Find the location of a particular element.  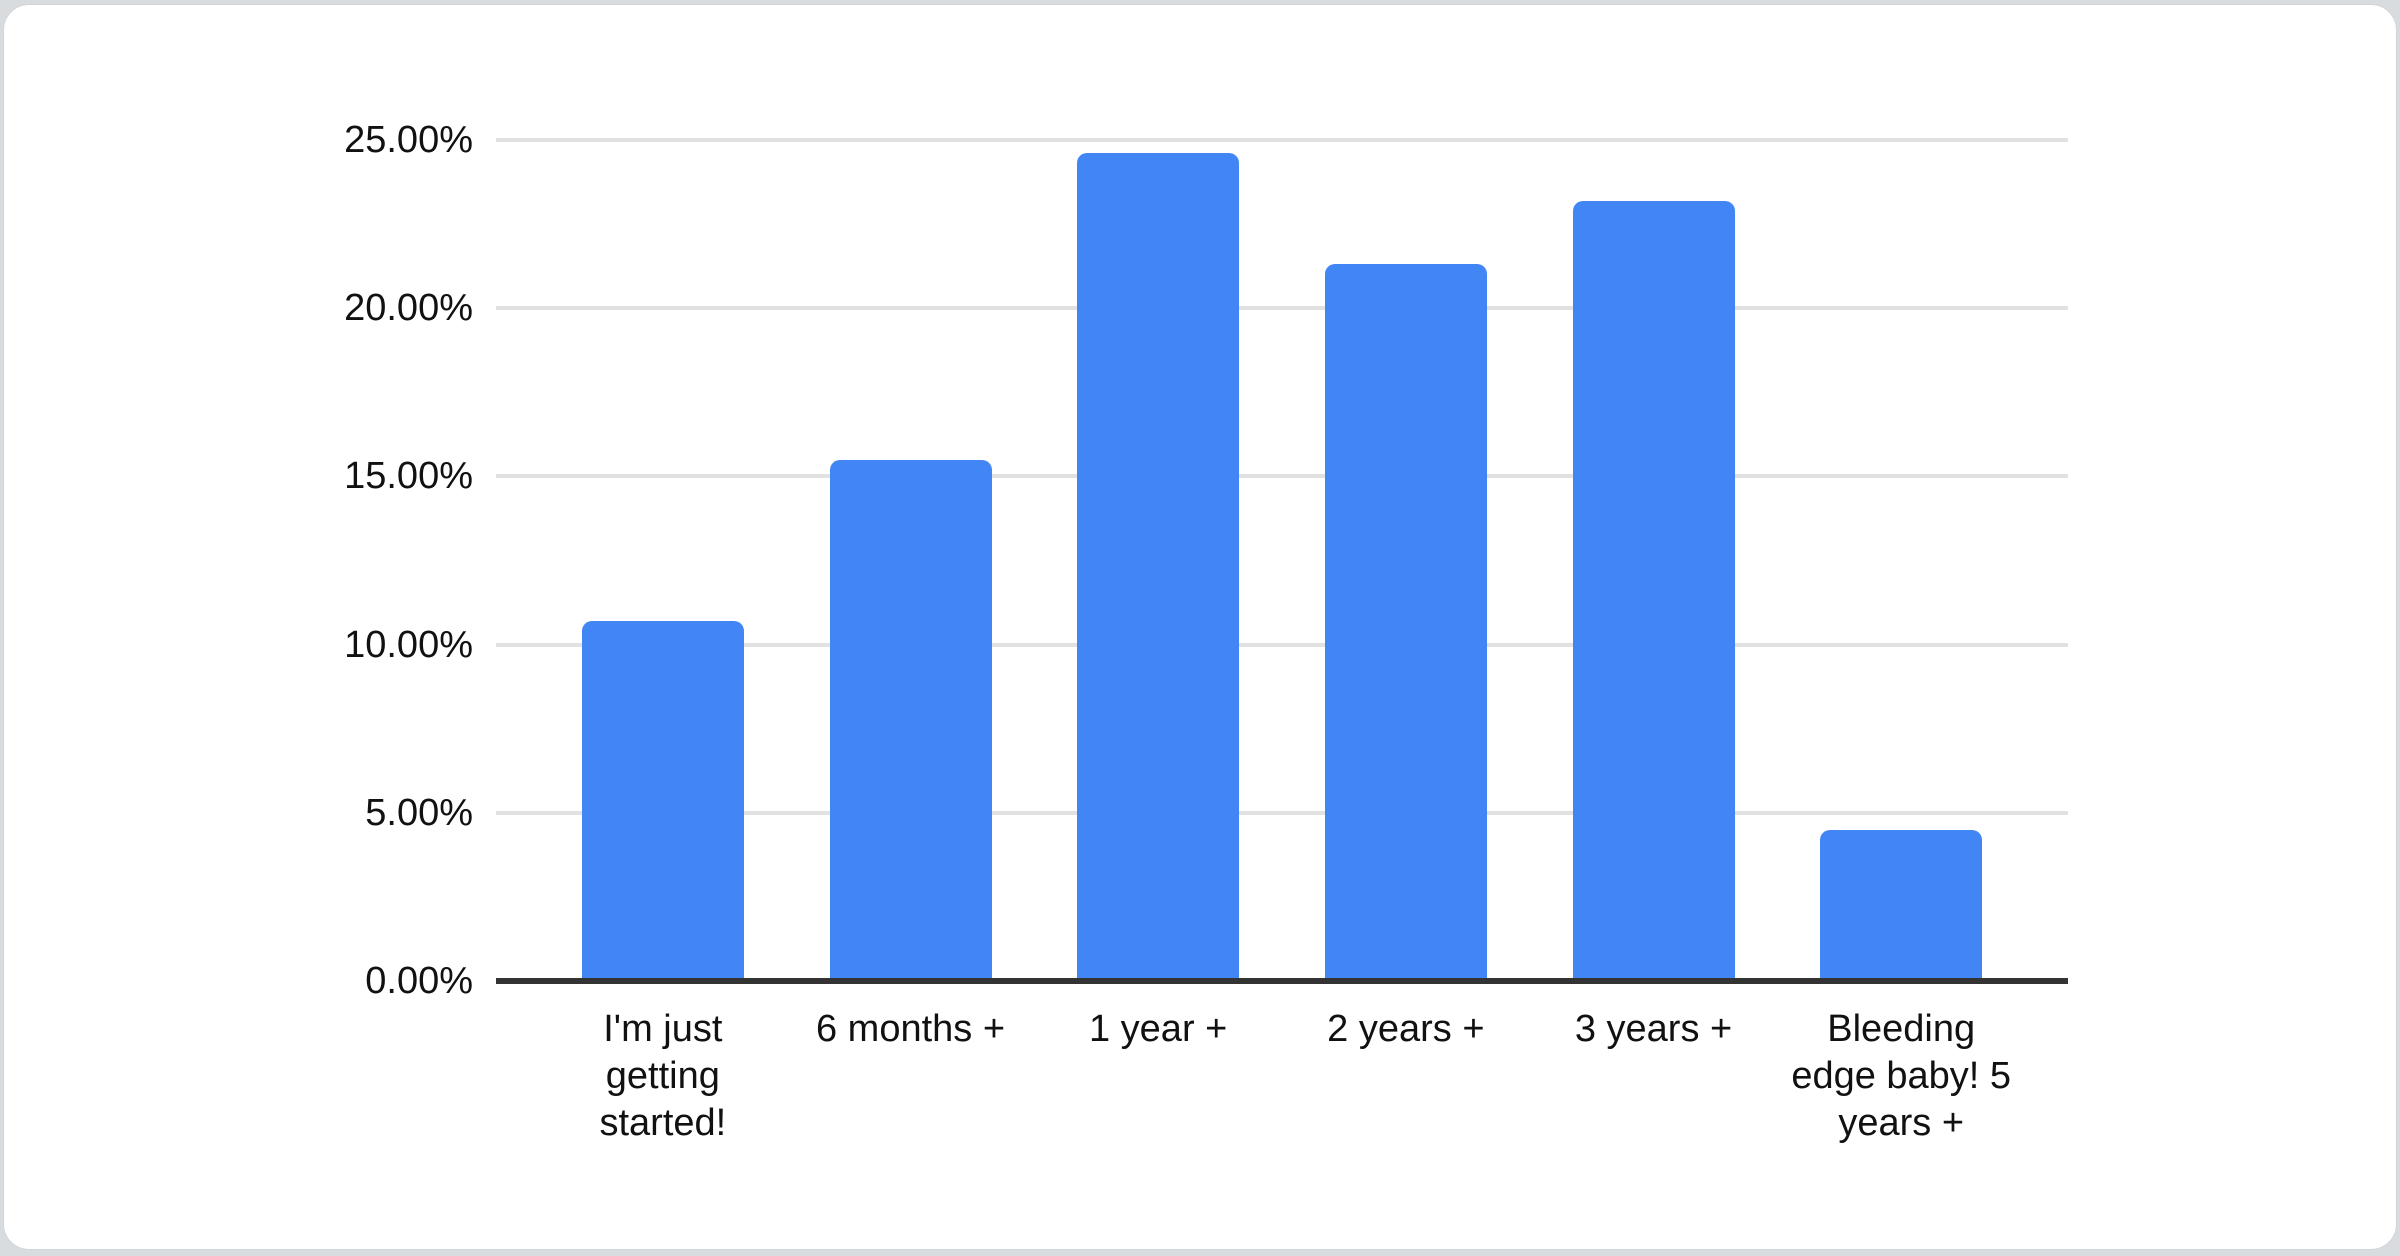

x-axis-category-label: 6 months + is located at coordinates (910, 1029).